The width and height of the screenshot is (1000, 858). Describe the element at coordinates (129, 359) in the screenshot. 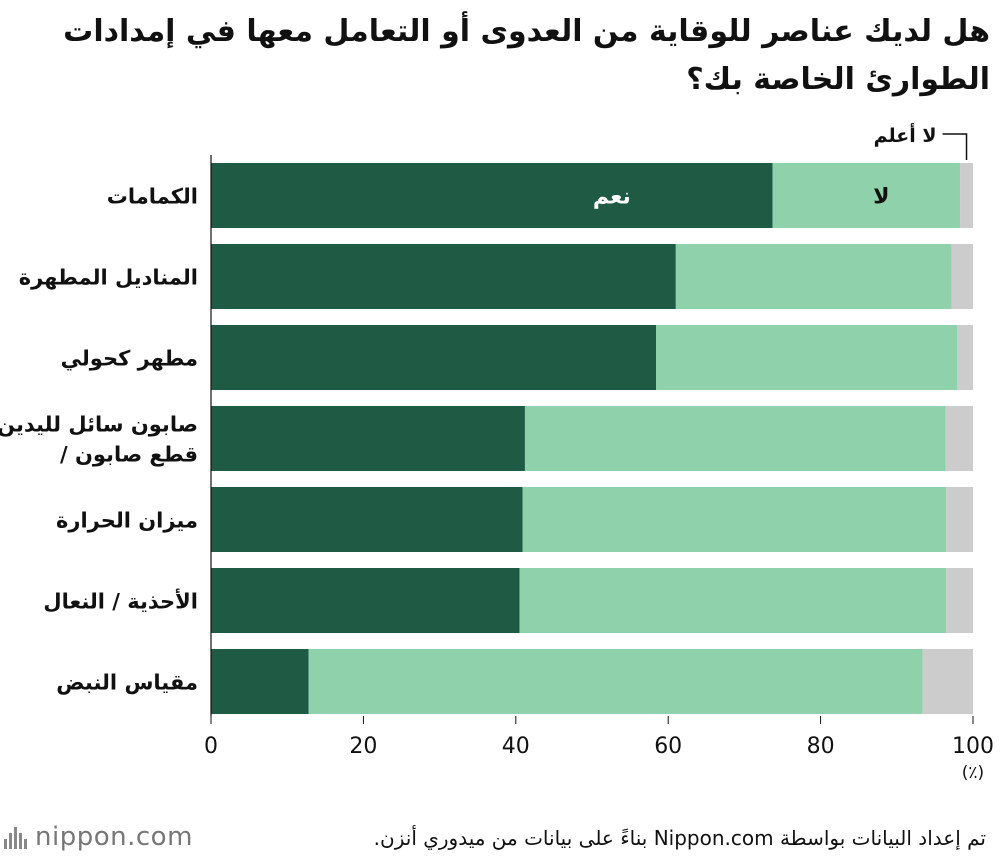

I see `category-label-2-0: مطهر كحولي` at that location.